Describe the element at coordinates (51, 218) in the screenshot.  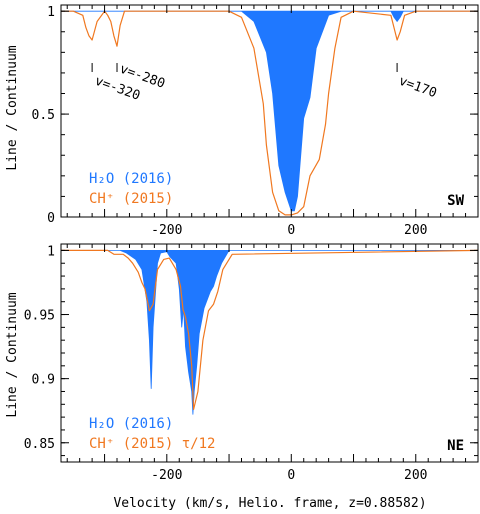
I see `y-tick-label: 0` at that location.